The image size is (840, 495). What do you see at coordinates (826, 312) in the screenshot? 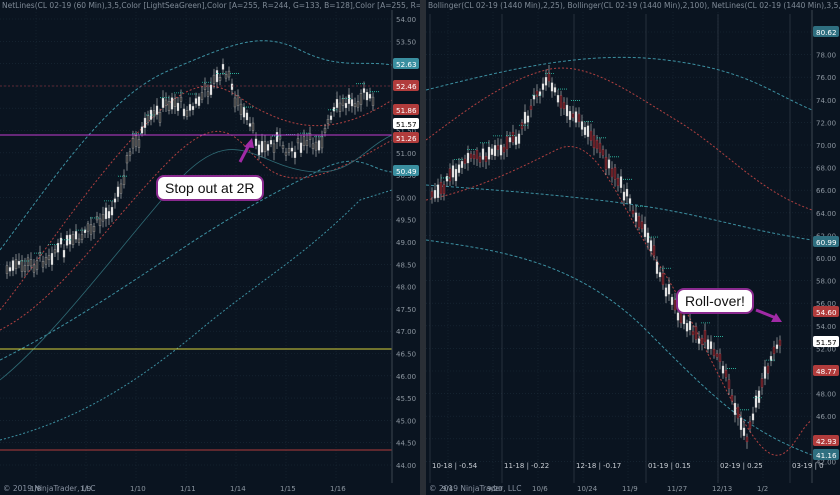
I see `price-badge-label: 54.60` at bounding box center [826, 312].